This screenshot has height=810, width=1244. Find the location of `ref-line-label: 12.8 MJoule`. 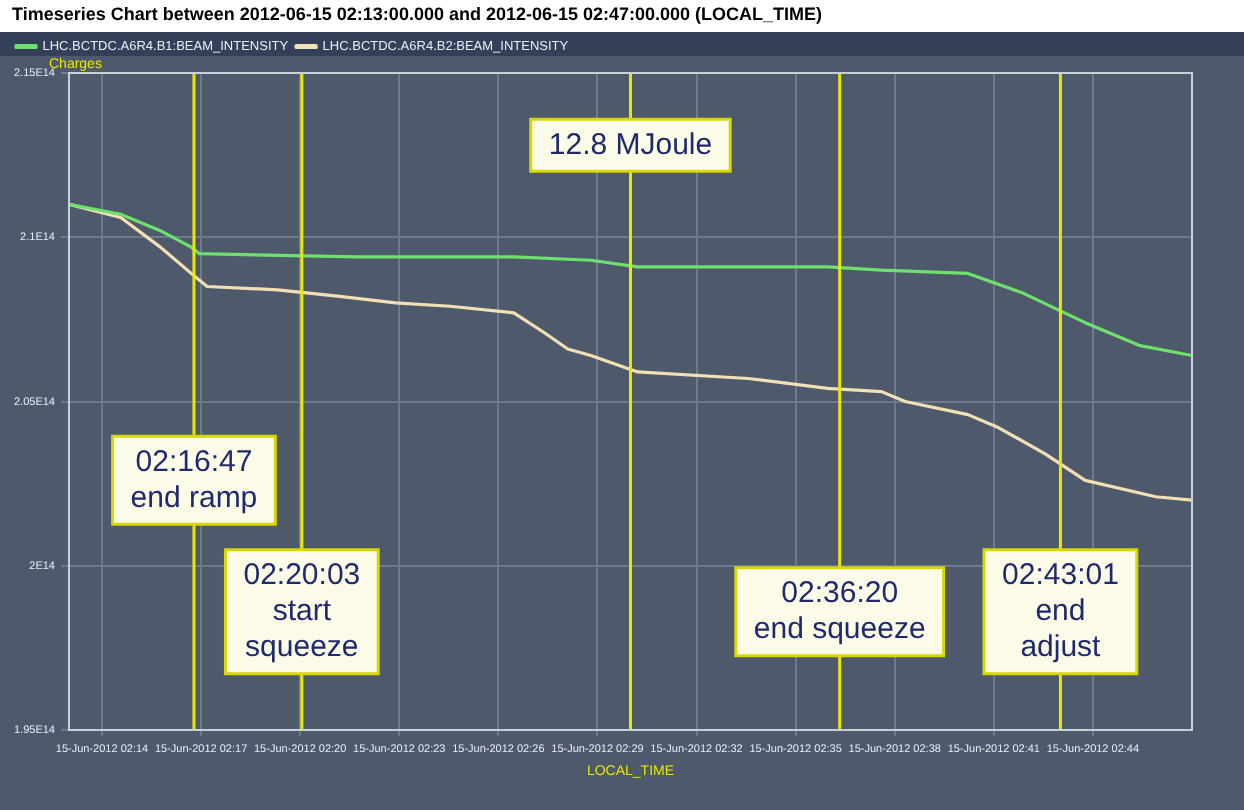

ref-line-label: 12.8 MJoule is located at coordinates (630, 144).